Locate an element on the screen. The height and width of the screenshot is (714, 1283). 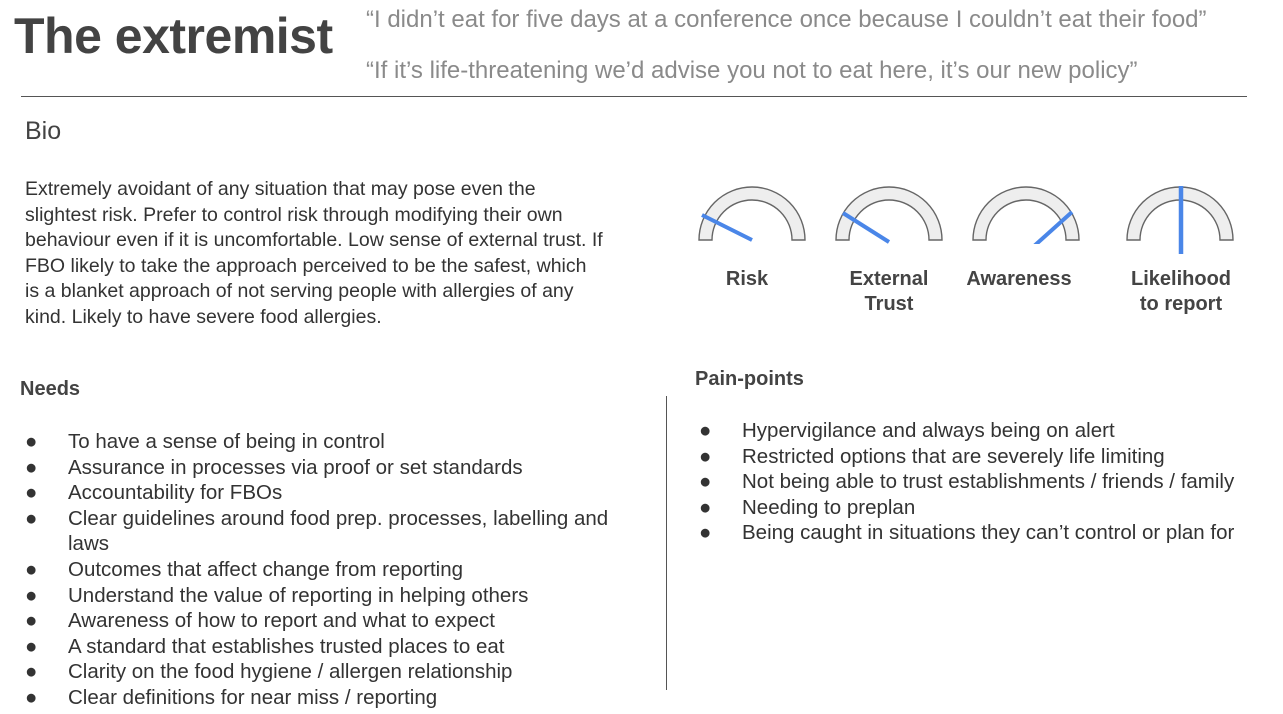
header-divider is located at coordinates (634, 96).